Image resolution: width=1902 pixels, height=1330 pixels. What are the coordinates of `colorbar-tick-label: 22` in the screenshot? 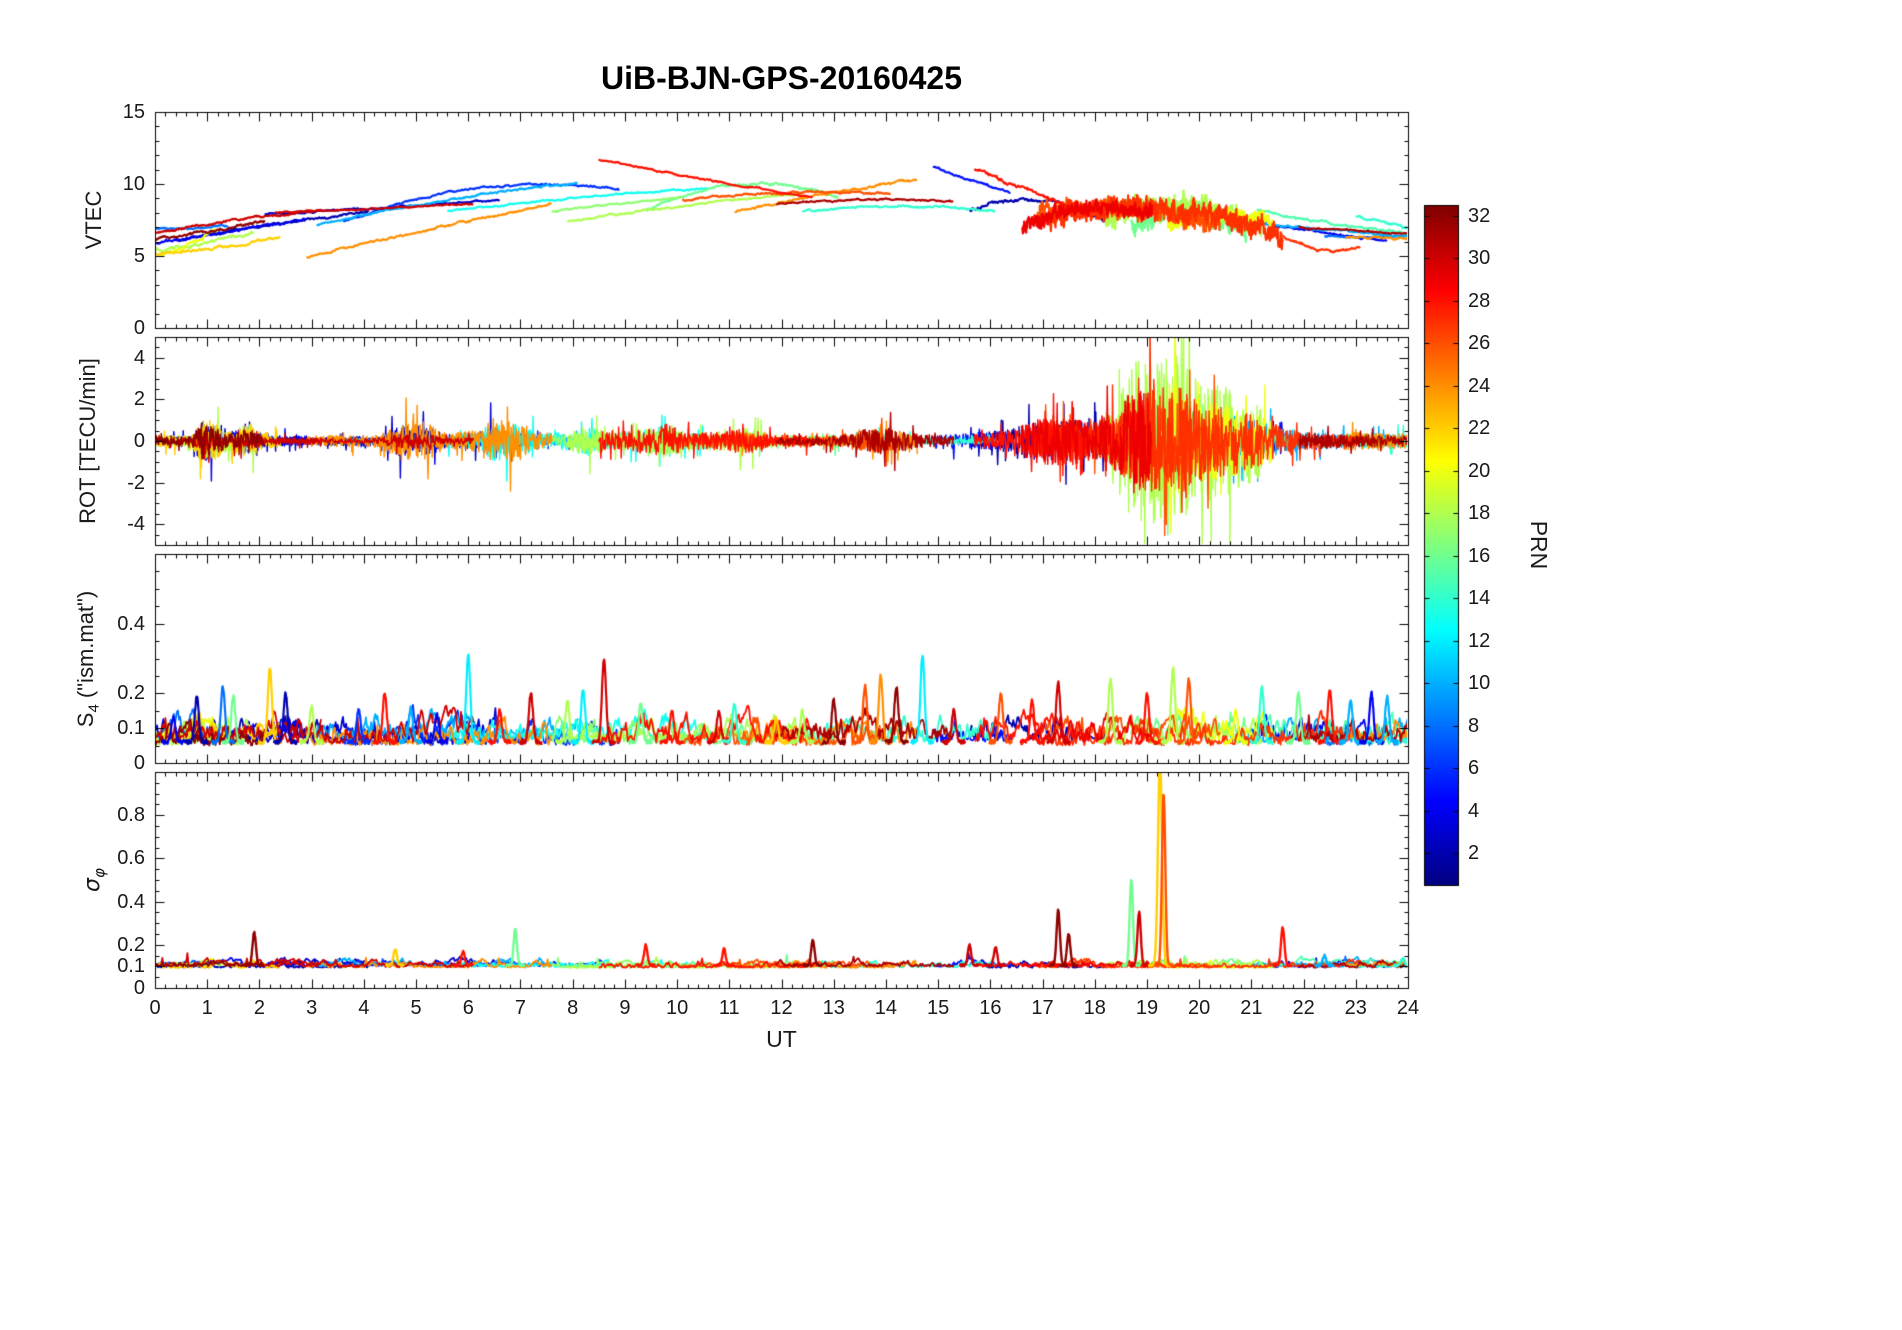 It's located at (1479, 428).